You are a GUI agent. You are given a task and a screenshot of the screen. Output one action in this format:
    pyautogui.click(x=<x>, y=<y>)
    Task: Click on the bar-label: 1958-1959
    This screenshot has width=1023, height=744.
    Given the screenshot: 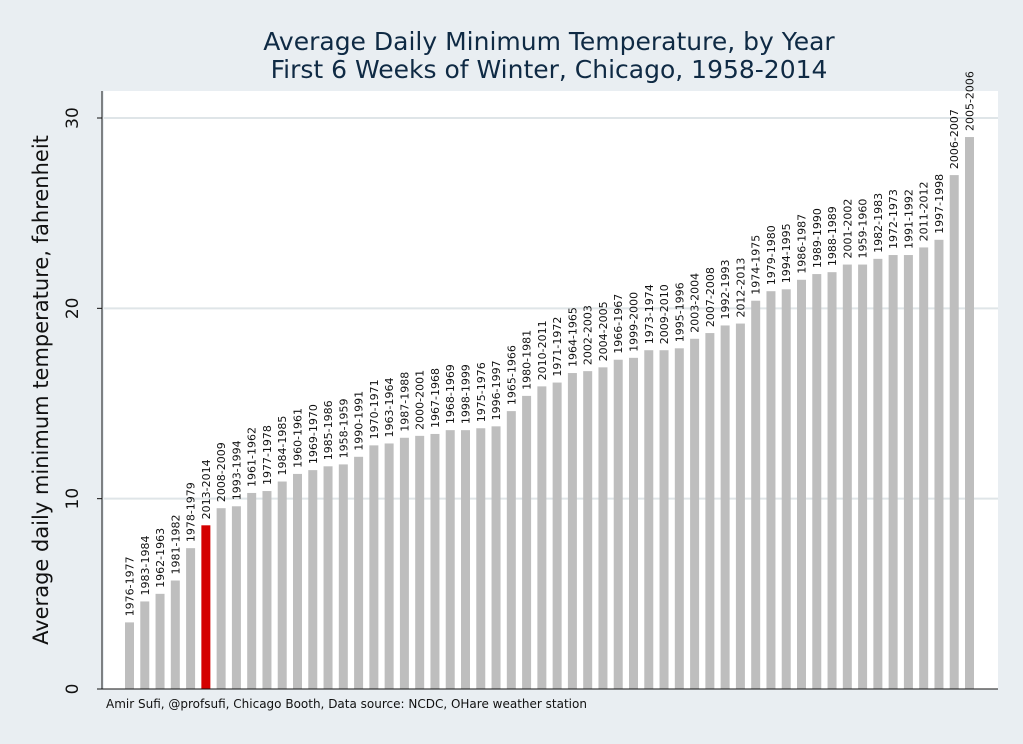 What is the action you would take?
    pyautogui.click(x=343, y=428)
    